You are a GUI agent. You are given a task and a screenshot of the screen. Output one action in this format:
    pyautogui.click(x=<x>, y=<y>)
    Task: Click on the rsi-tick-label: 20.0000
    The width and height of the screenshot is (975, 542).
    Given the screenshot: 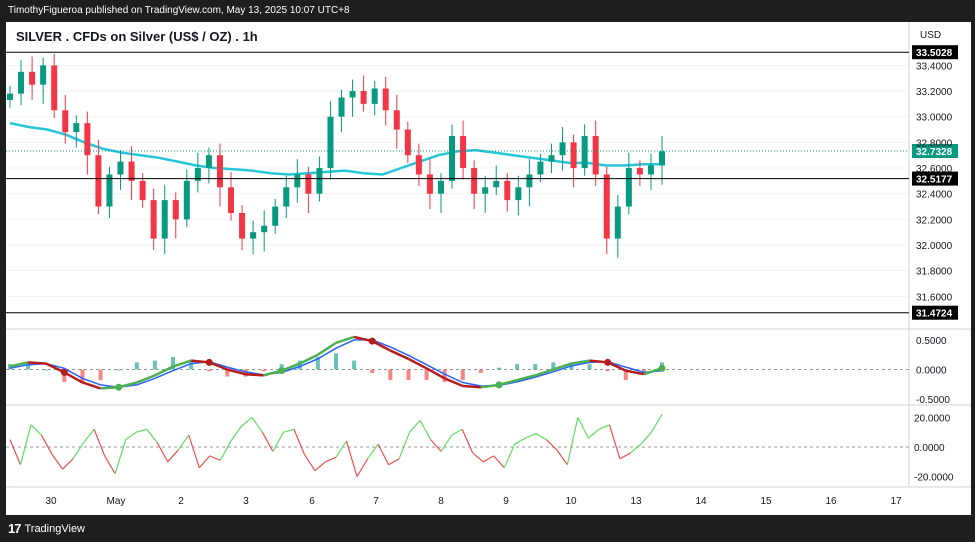 What is the action you would take?
    pyautogui.click(x=932, y=418)
    